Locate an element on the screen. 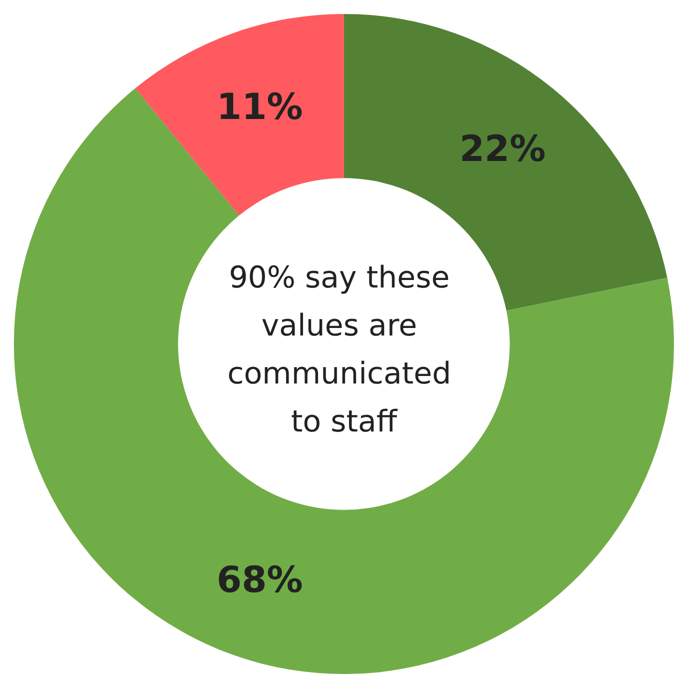 Image resolution: width=677 pixels, height=688 pixels. text: 90% say these values are communicated to staff is located at coordinates (344, 350).